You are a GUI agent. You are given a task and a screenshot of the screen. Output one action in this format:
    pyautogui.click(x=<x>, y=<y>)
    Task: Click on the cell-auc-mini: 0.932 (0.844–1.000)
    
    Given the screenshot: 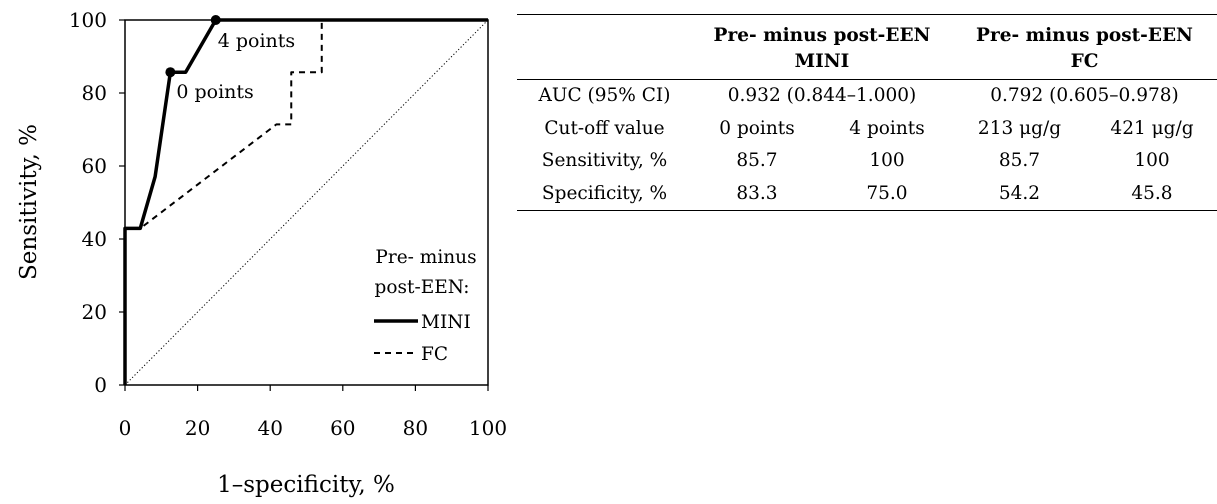 What is the action you would take?
    pyautogui.click(x=822, y=95)
    